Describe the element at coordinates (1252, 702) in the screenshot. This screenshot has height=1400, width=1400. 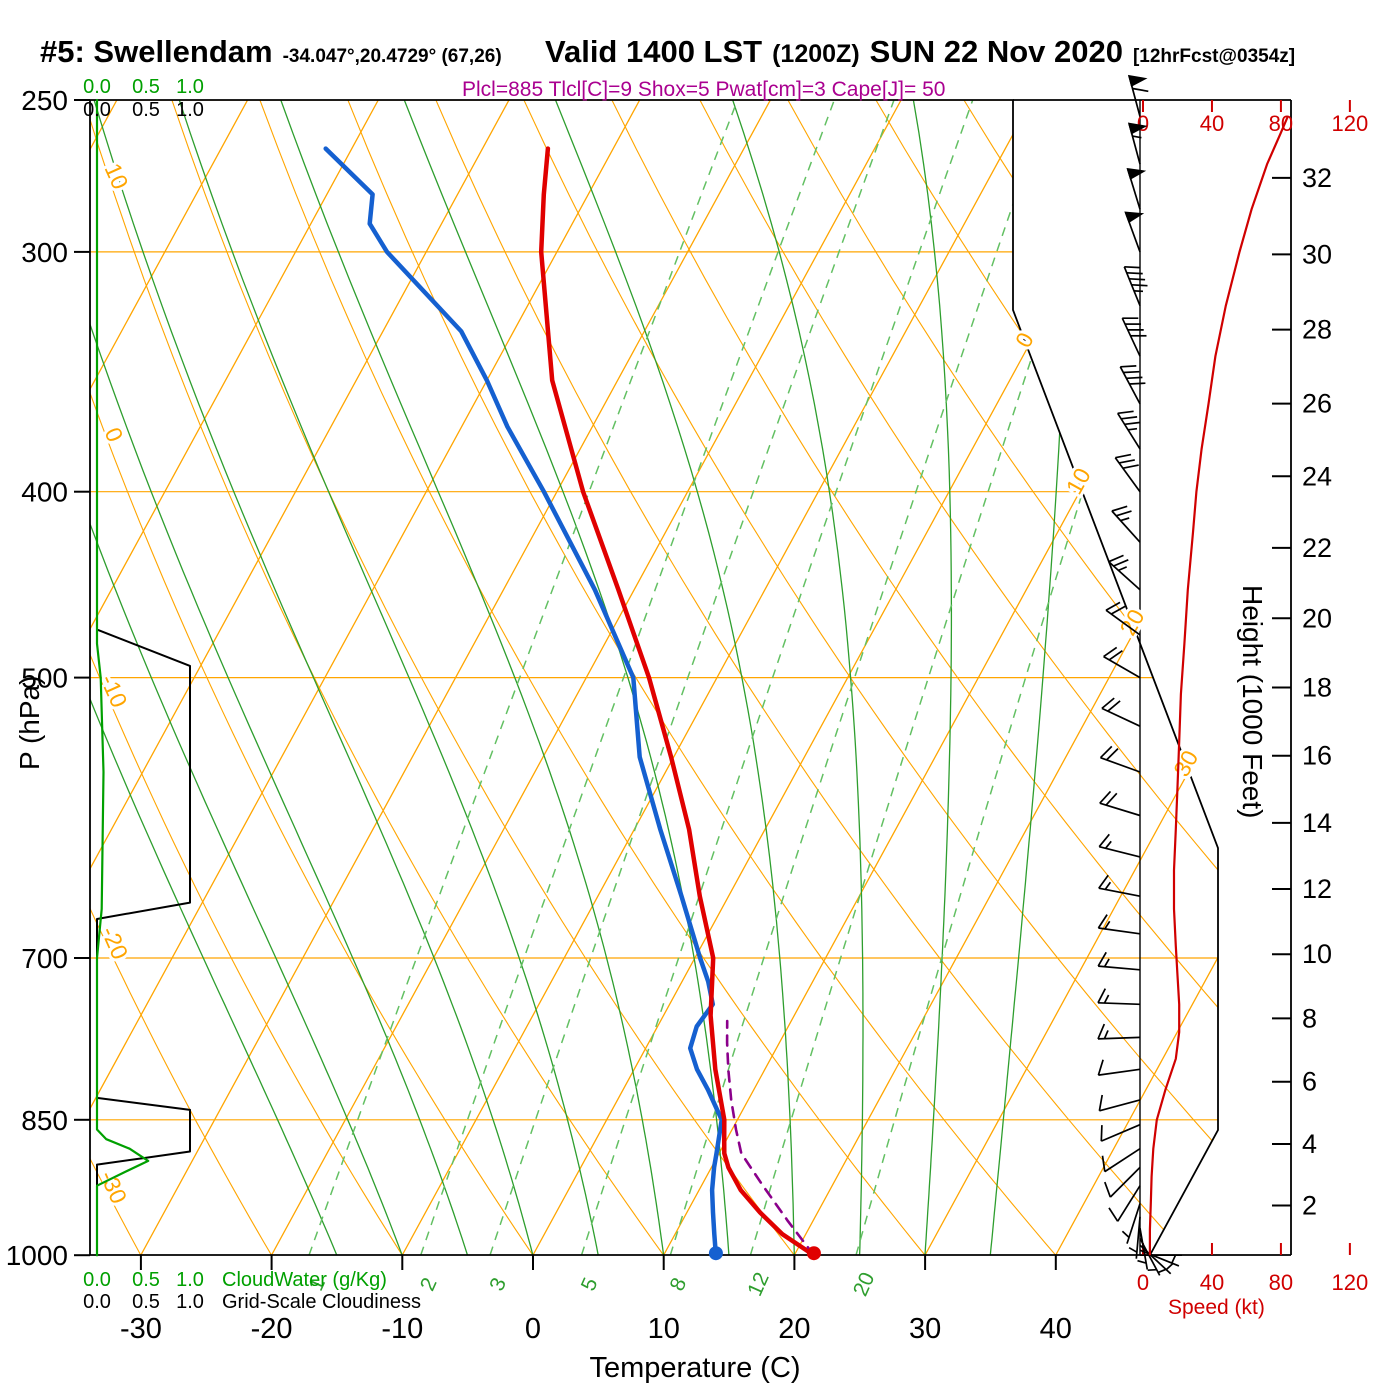
I see `height-axis-title: Height (1000 Feet)` at that location.